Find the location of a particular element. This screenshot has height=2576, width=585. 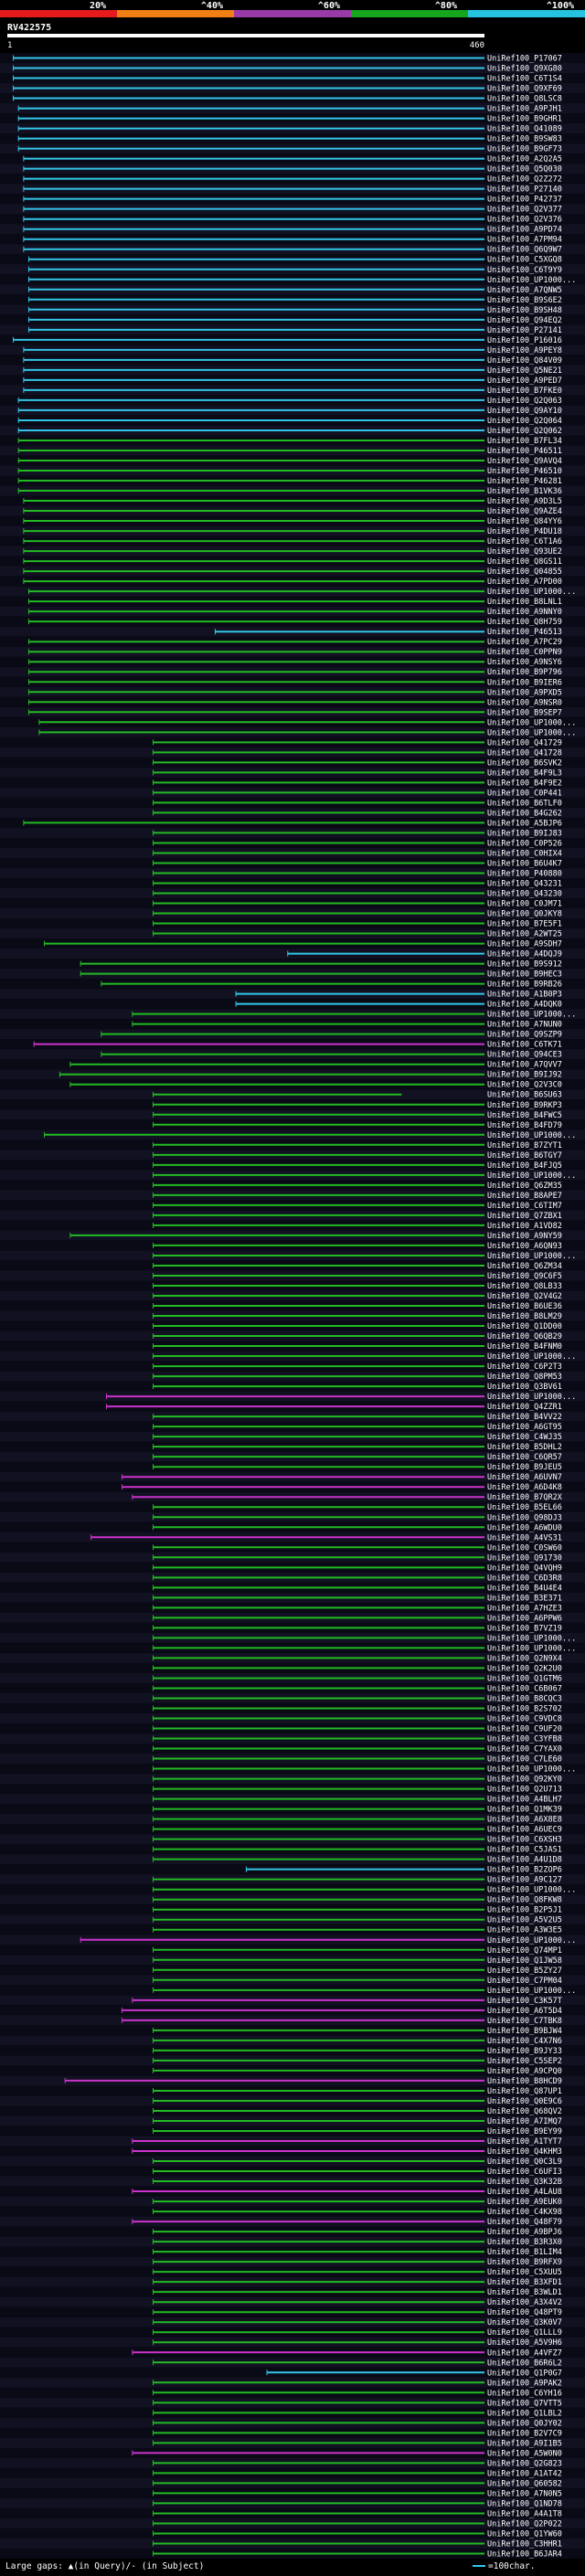

hit-label: UniRef100_Q4KHM3 is located at coordinates (524, 2152).